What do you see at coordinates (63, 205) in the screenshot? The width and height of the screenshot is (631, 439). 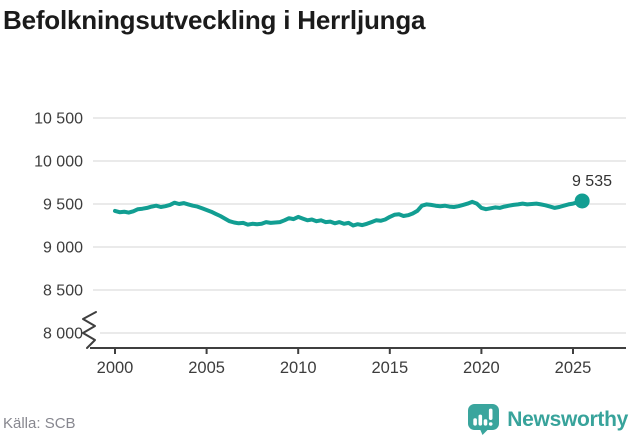 I see `y-tick-label: 9 500` at bounding box center [63, 205].